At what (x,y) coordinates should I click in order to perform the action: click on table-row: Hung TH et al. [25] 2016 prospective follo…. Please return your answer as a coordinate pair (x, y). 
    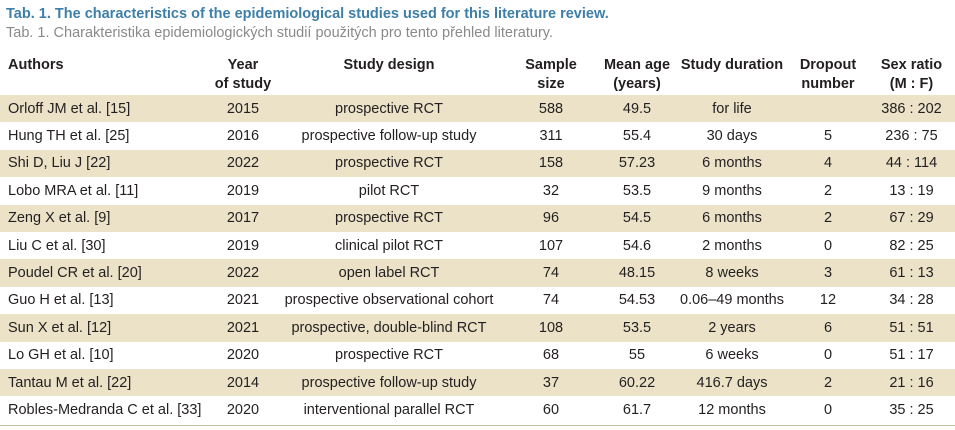
    Looking at the image, I should click on (477, 135).